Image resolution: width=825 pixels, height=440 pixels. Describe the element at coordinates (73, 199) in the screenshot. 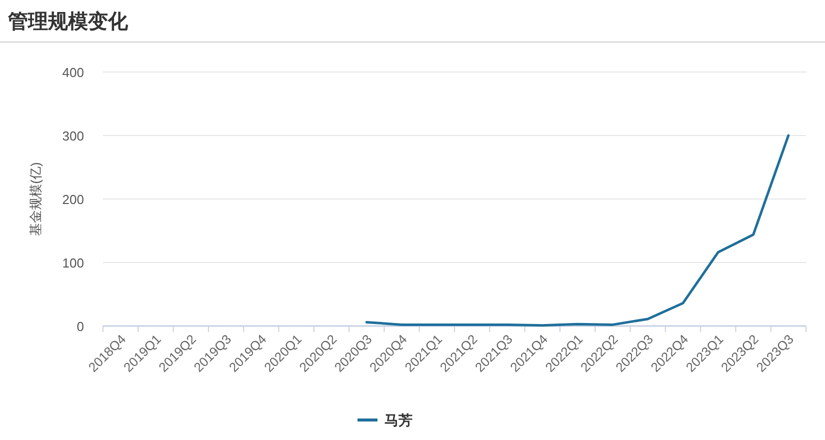

I see `y-tick-label: 200` at that location.